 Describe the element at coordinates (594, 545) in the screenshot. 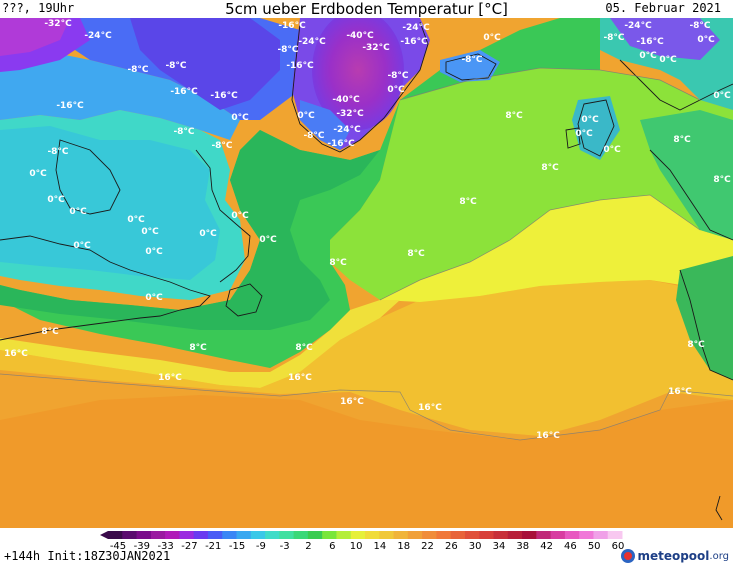

I see `legend-tick-label: 50` at that location.